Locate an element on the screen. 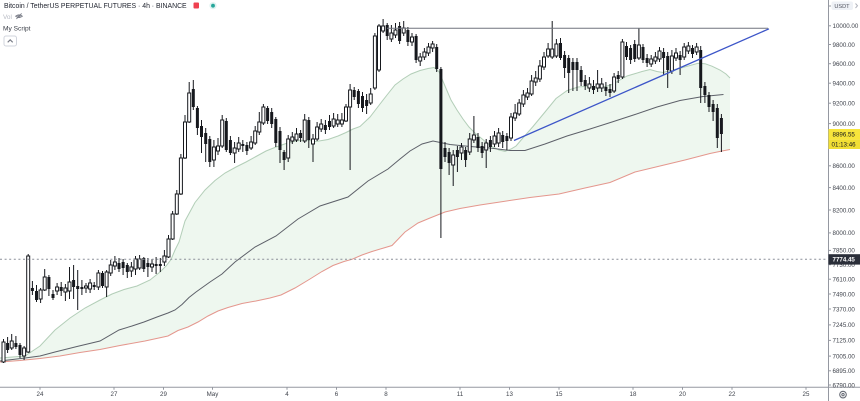 The image size is (860, 401). svg-text: 25 is located at coordinates (806, 394).